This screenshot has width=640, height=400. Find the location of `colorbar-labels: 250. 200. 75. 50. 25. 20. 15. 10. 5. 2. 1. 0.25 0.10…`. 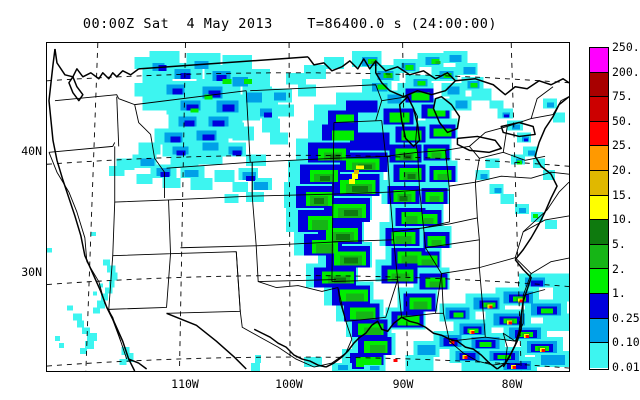

colorbar-labels: 250. 200. 75. 50. 25. 20. 15. 10. 5. 2. 1. 0.25 0.10… is located at coordinates (626, 207).